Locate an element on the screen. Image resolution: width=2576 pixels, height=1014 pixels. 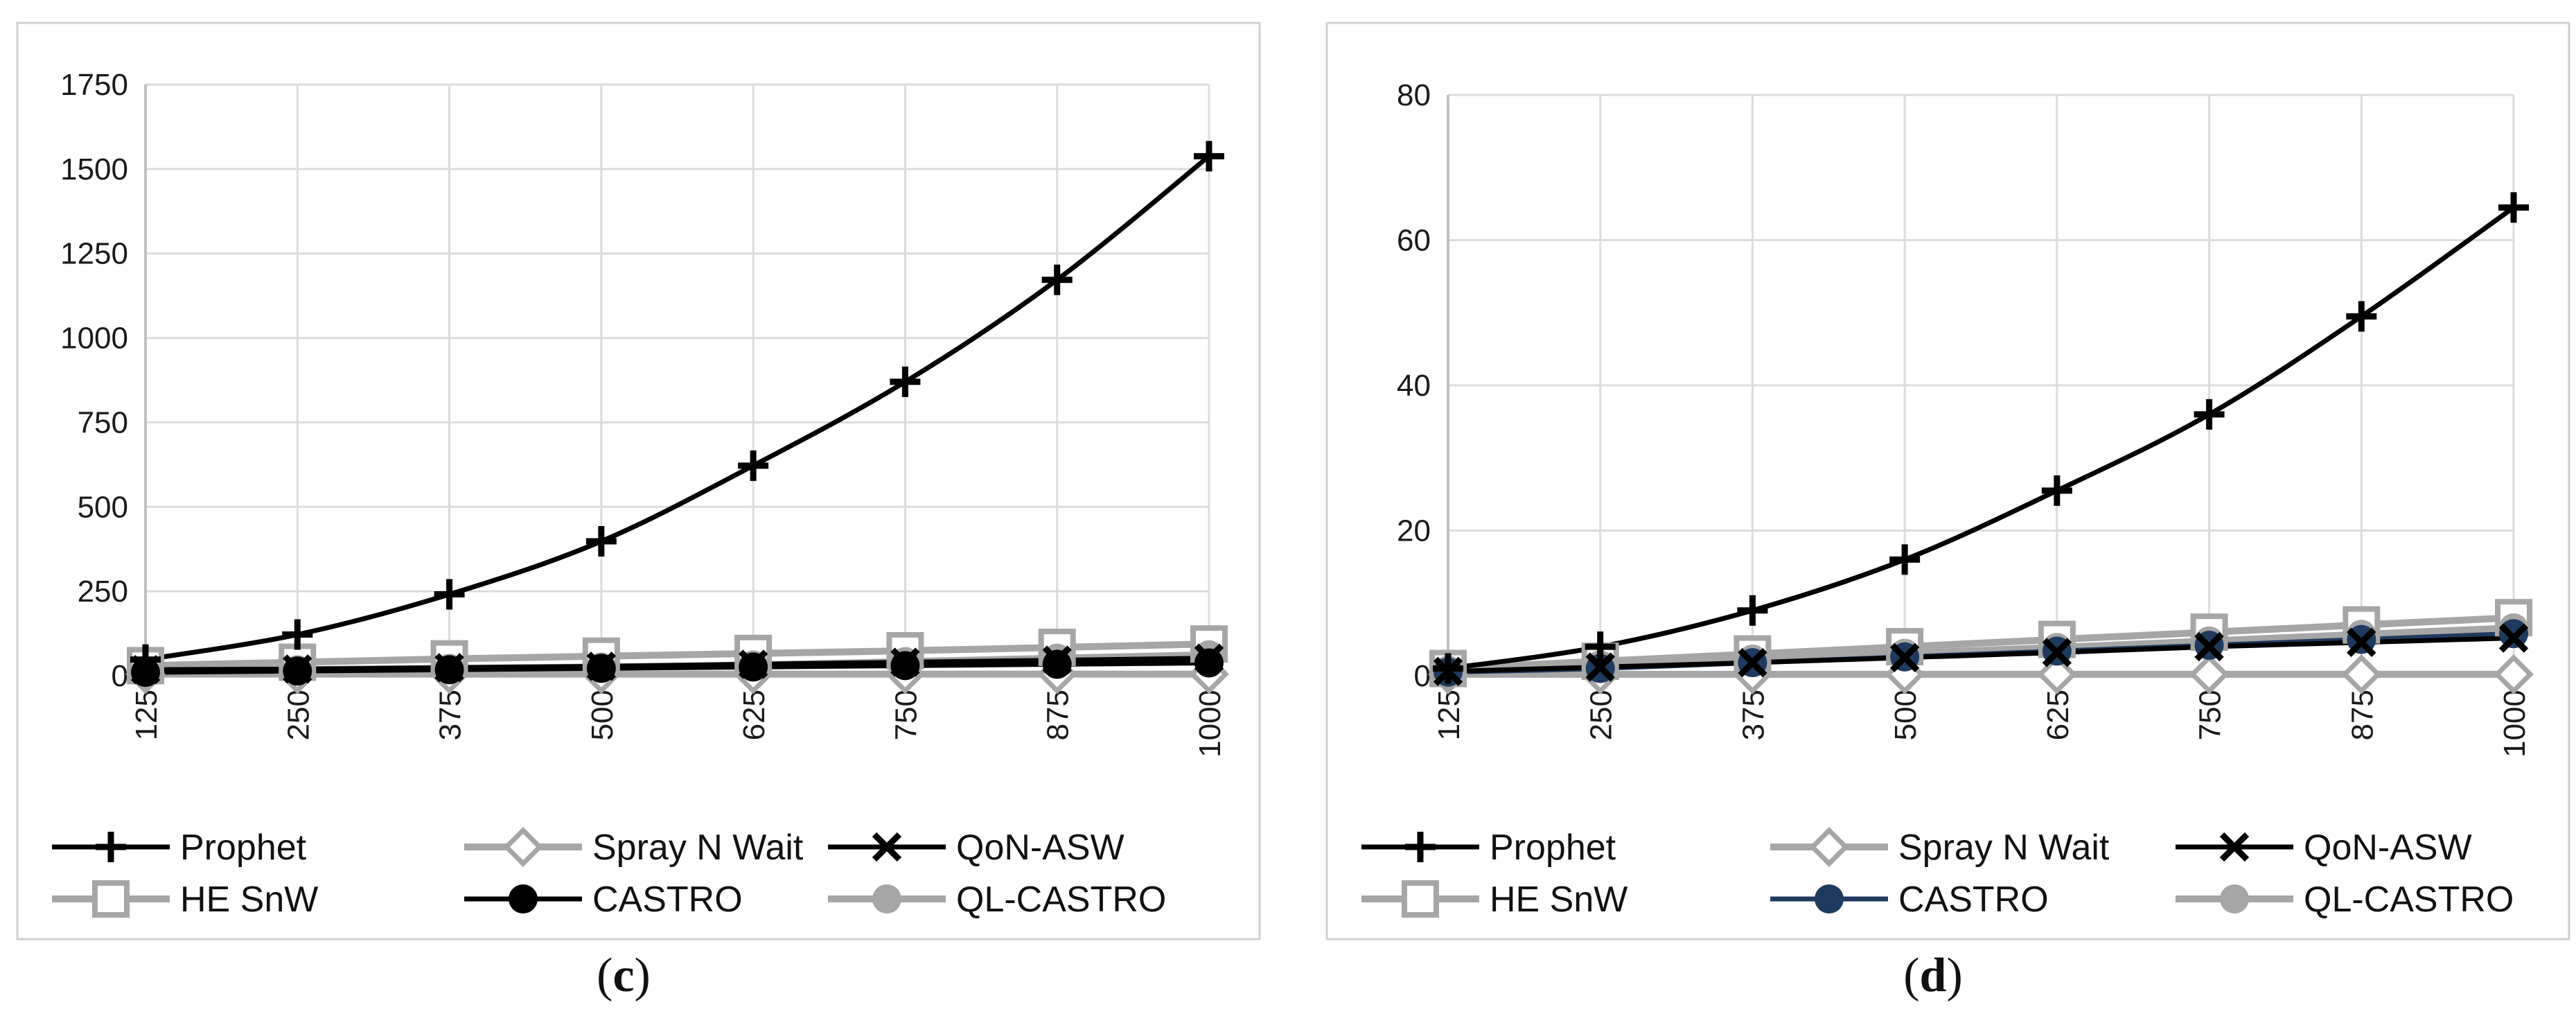
caption-letter: c is located at coordinates (623, 975).